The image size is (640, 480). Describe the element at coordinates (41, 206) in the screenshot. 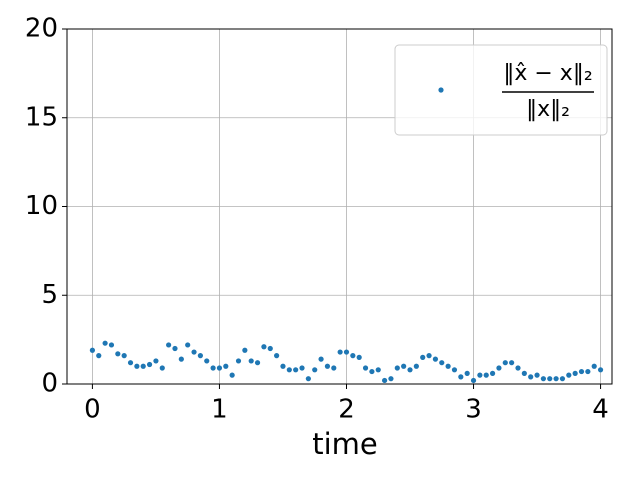

I see `y-tick-label: 10` at that location.